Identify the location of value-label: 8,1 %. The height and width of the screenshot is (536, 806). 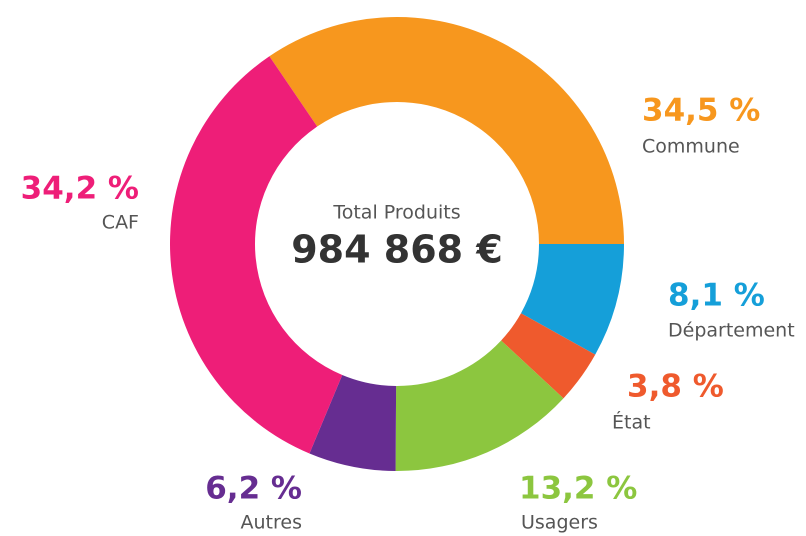
(716, 296).